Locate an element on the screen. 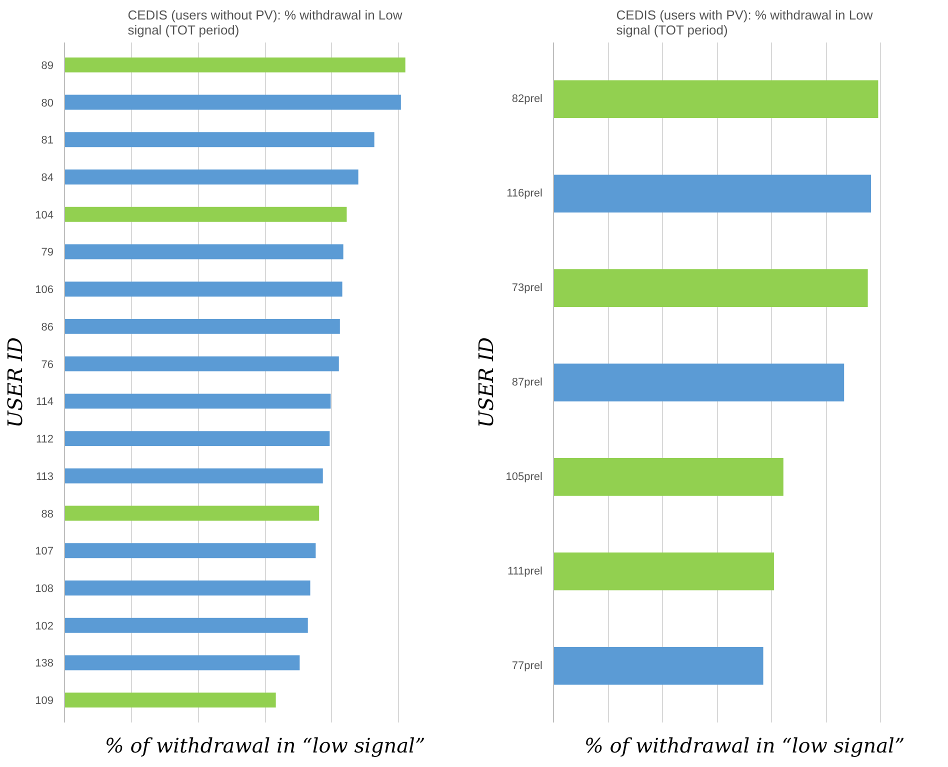 This screenshot has width=948, height=767. y-tick-label: 76 is located at coordinates (47, 364).